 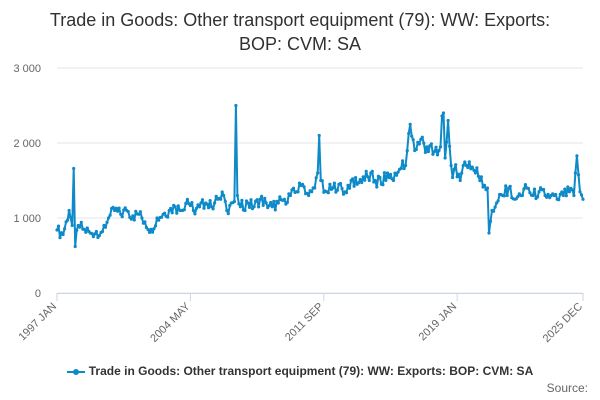 I want to click on source-label: Source:, so click(x=567, y=388).